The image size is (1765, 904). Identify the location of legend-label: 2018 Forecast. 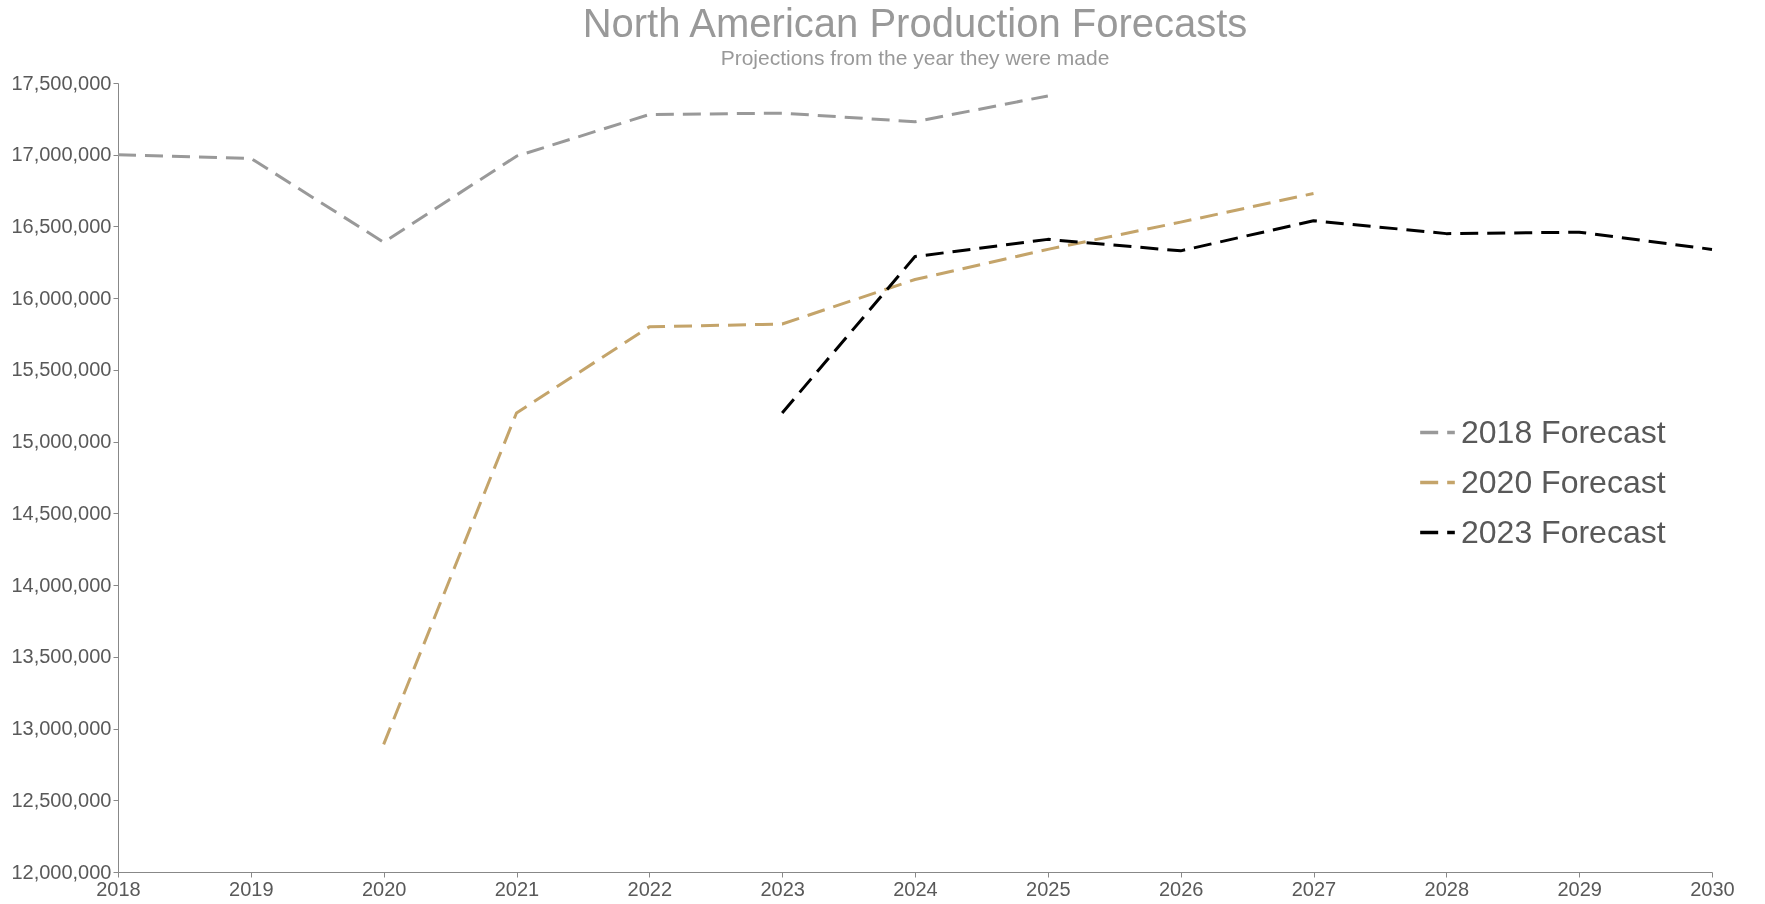
(1563, 431).